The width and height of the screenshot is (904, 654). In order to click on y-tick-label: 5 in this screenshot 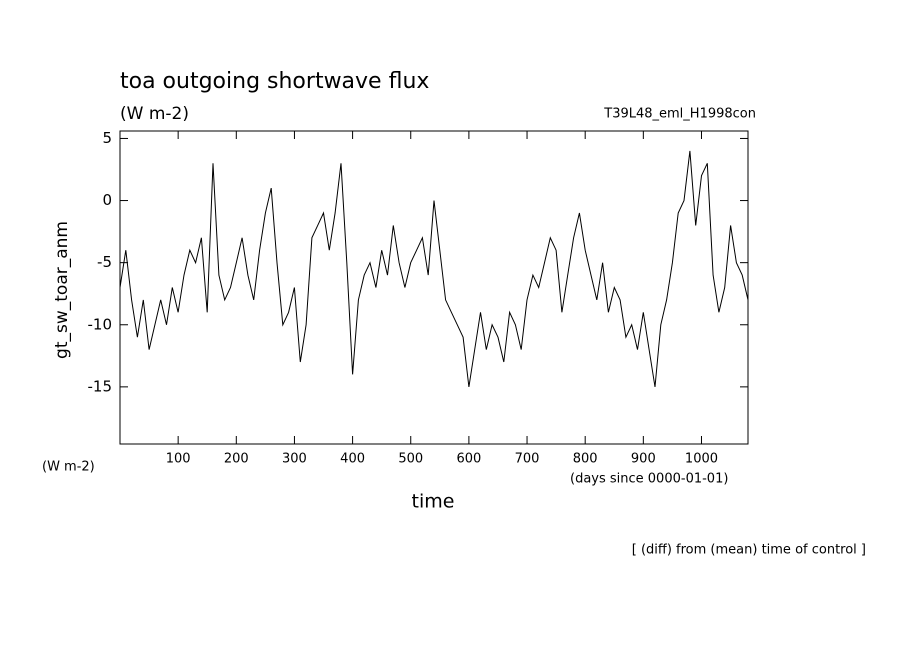, I will do `click(107, 138)`.